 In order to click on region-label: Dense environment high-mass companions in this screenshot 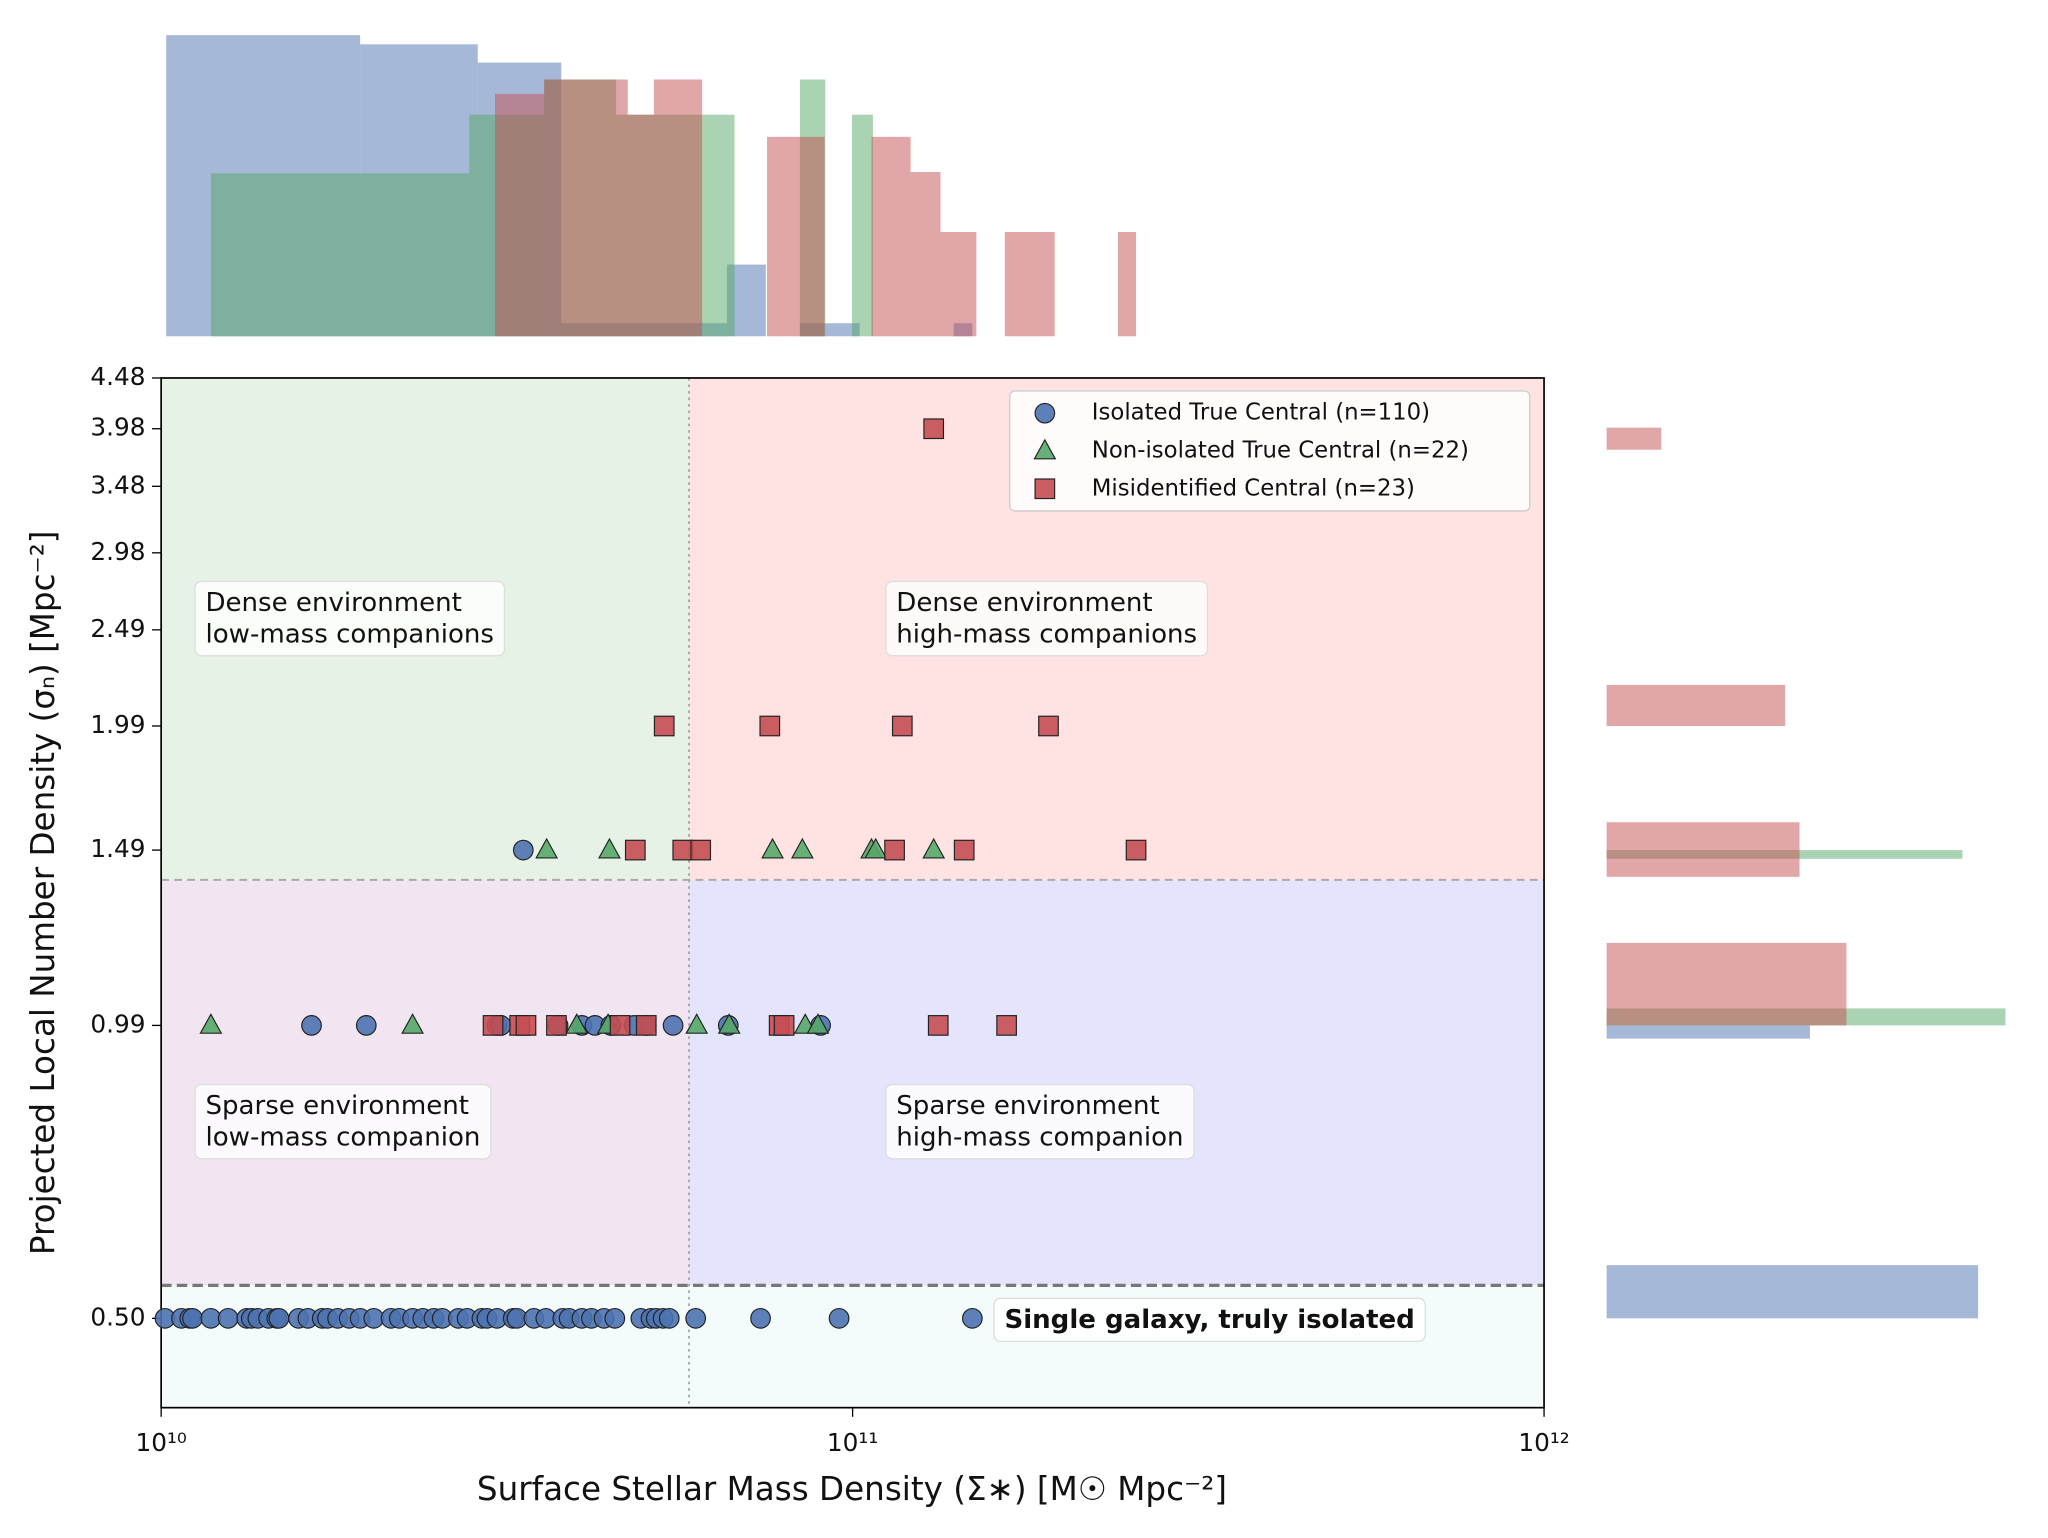, I will do `click(1047, 618)`.